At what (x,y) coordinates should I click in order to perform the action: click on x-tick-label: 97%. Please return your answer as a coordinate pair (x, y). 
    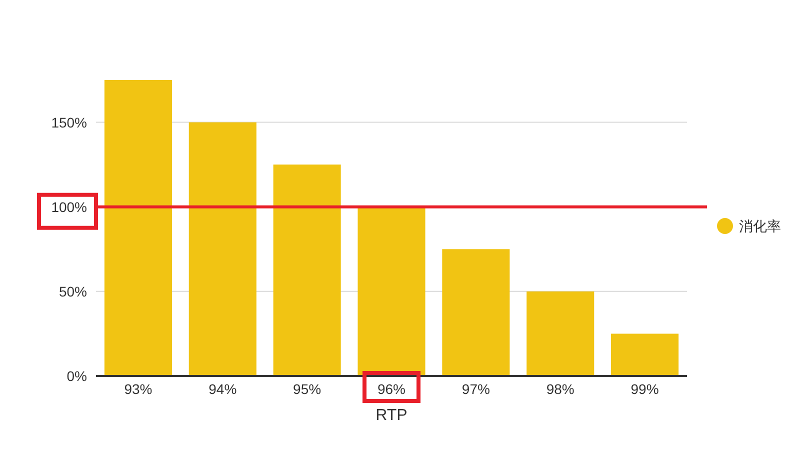
    Looking at the image, I should click on (476, 389).